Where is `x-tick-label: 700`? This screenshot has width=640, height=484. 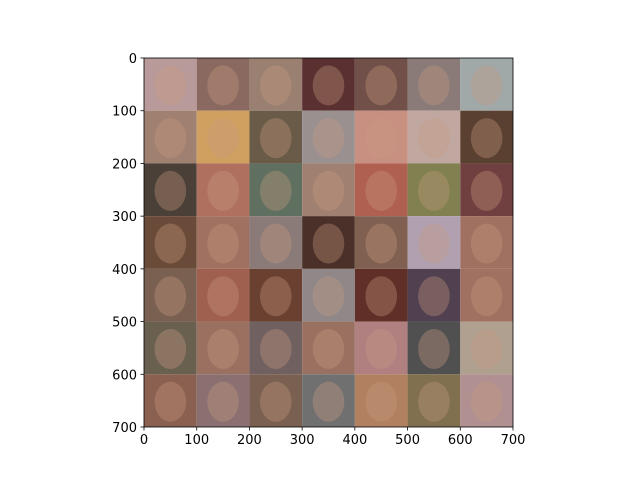 x-tick-label: 700 is located at coordinates (513, 440).